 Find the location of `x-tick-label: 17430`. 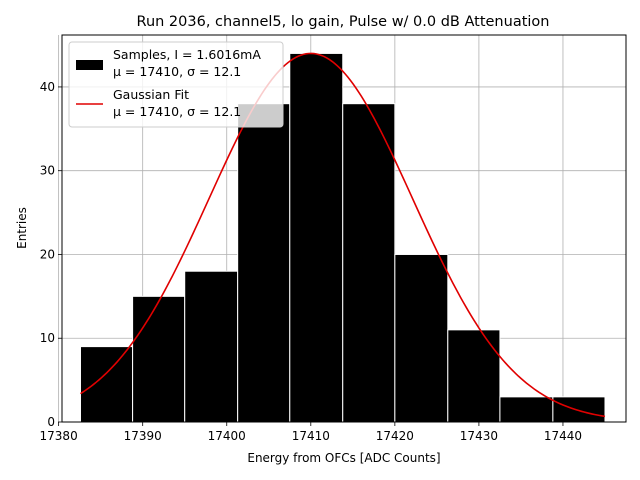

x-tick-label: 17430 is located at coordinates (479, 436).